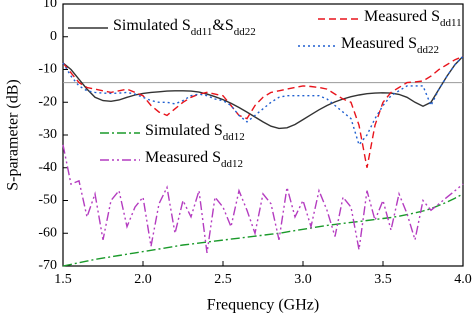  I want to click on y-tick-label: 0, so click(53, 36).